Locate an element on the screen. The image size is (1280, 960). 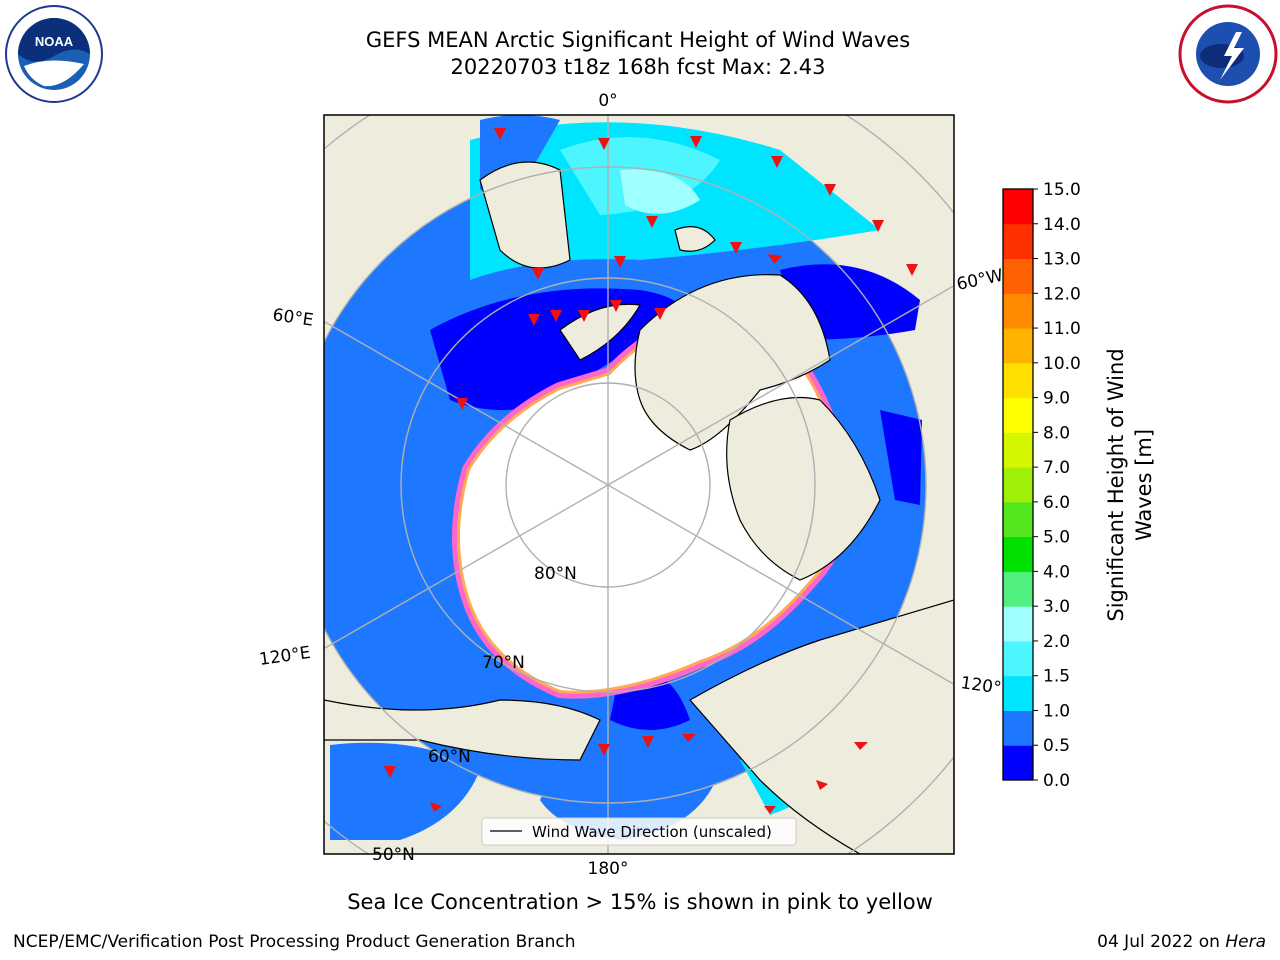
noaa-logo-text: NOAA is located at coordinates (54, 41).